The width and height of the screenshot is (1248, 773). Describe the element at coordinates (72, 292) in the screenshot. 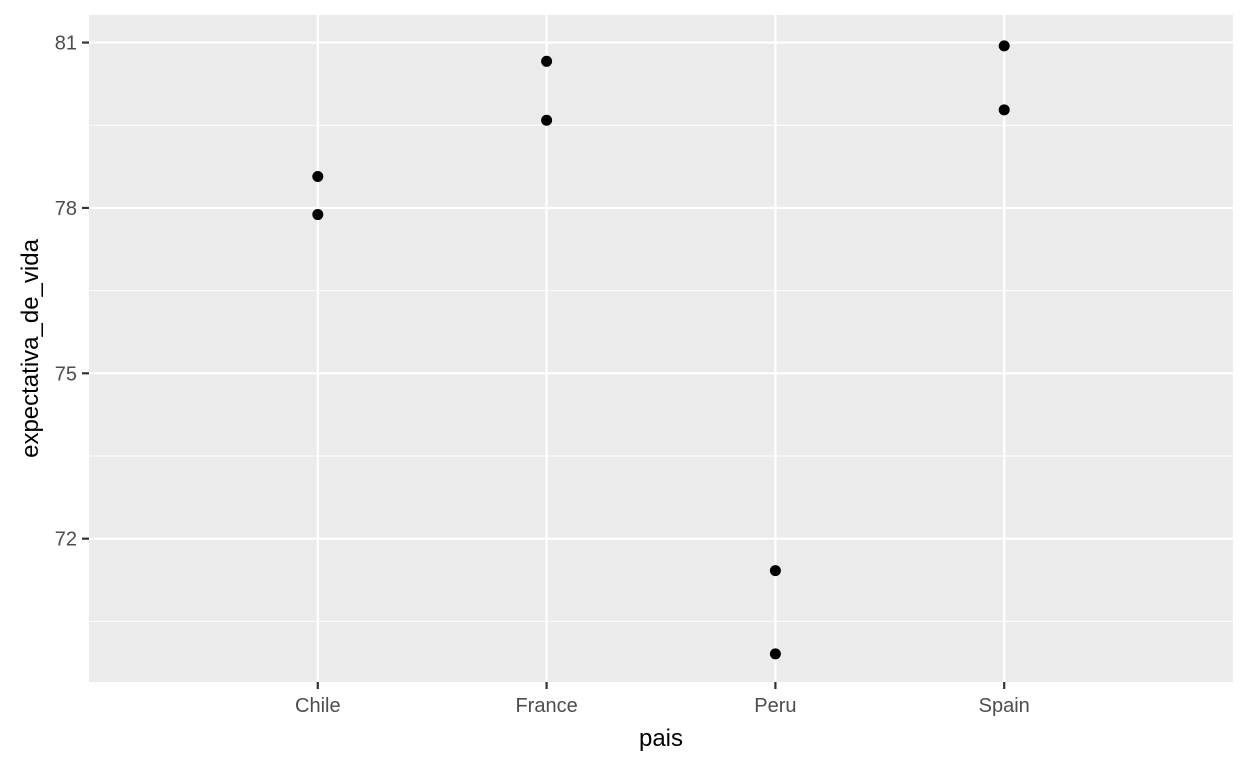

I see `y-axis: 72 75 78 81` at that location.